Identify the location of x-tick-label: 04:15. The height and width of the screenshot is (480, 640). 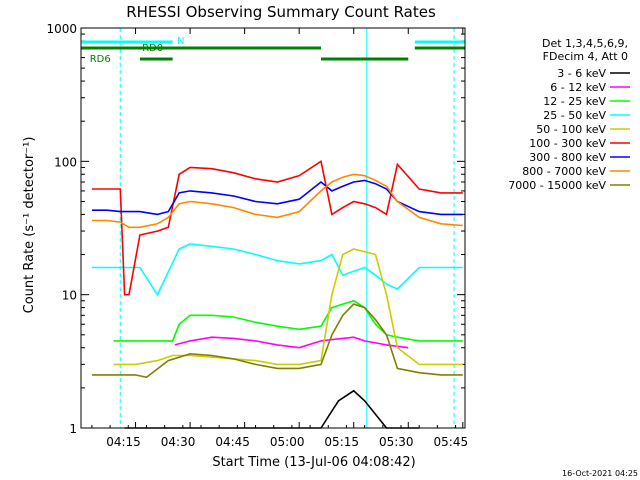
(123, 442).